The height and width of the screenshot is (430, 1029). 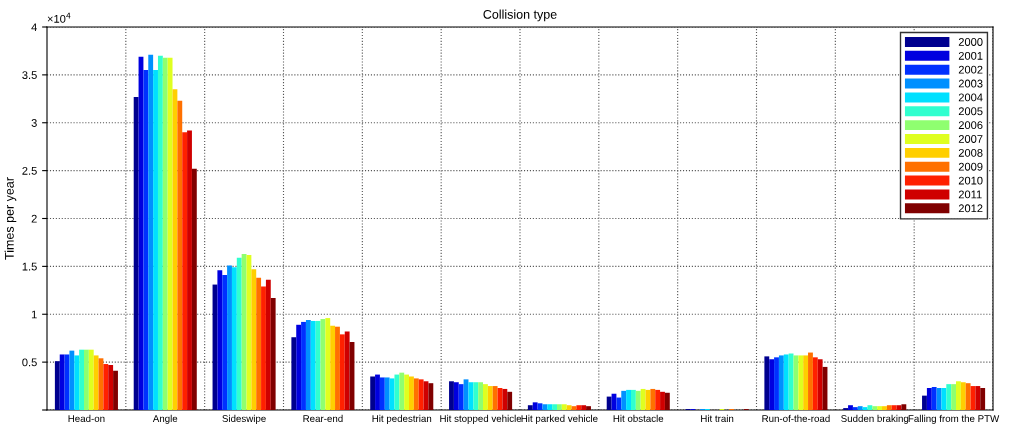 What do you see at coordinates (59, 17) in the screenshot?
I see `text: ×10$^{4}$` at bounding box center [59, 17].